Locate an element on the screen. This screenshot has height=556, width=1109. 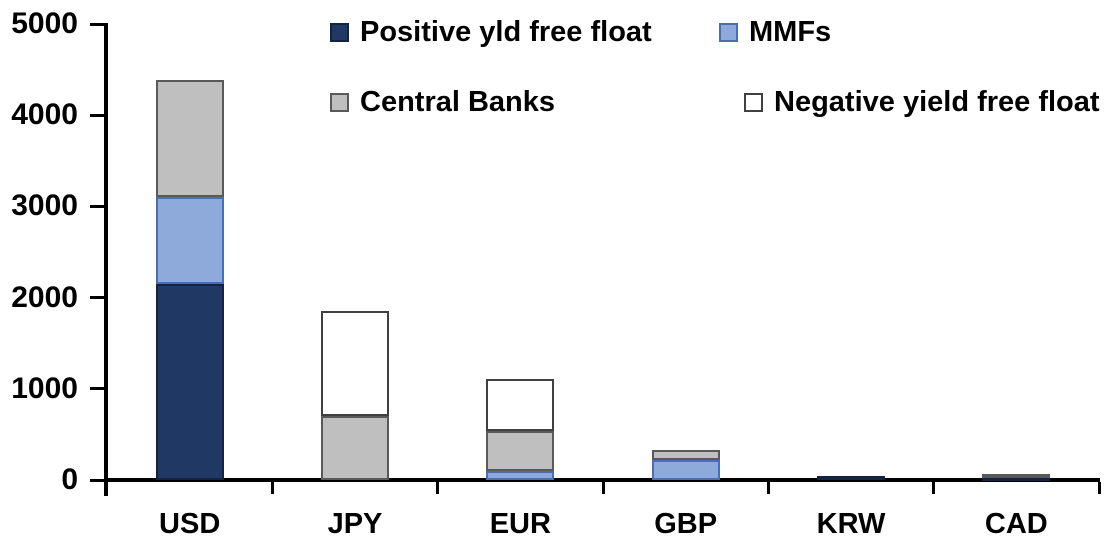
legend-swatch-mmfs-icon is located at coordinates (728, 32).